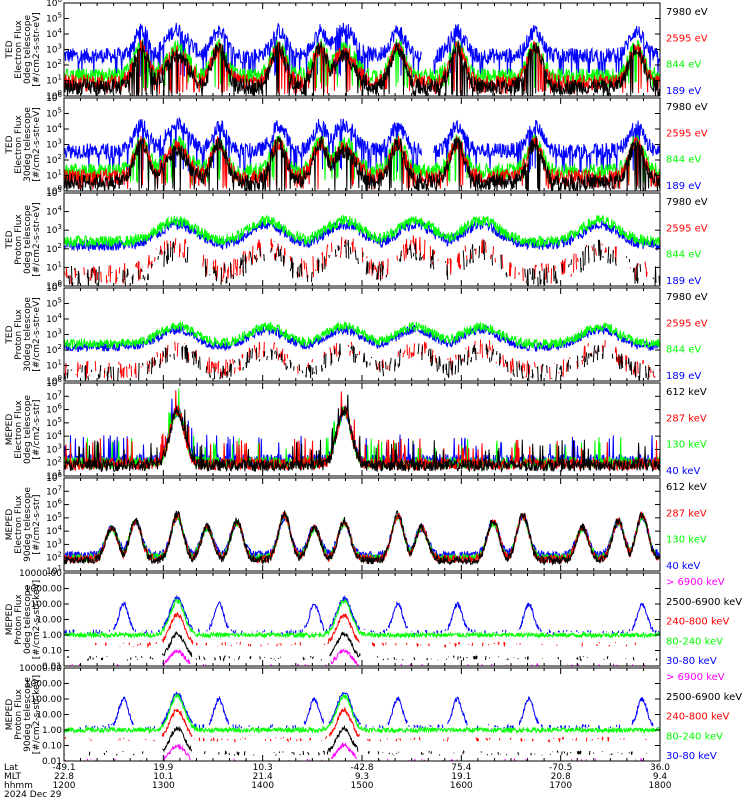 The width and height of the screenshot is (750, 800). Describe the element at coordinates (163, 786) in the screenshot. I see `x-tick-label: 1300` at that location.